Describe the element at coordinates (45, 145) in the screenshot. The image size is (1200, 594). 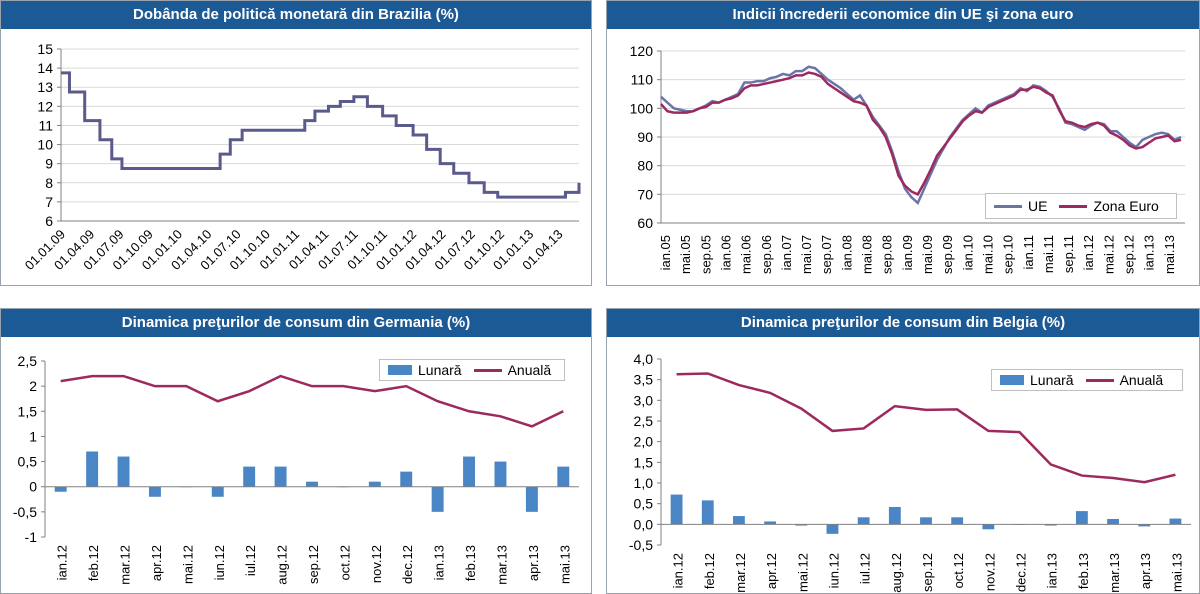
I see `y-tick-label: 10` at that location.